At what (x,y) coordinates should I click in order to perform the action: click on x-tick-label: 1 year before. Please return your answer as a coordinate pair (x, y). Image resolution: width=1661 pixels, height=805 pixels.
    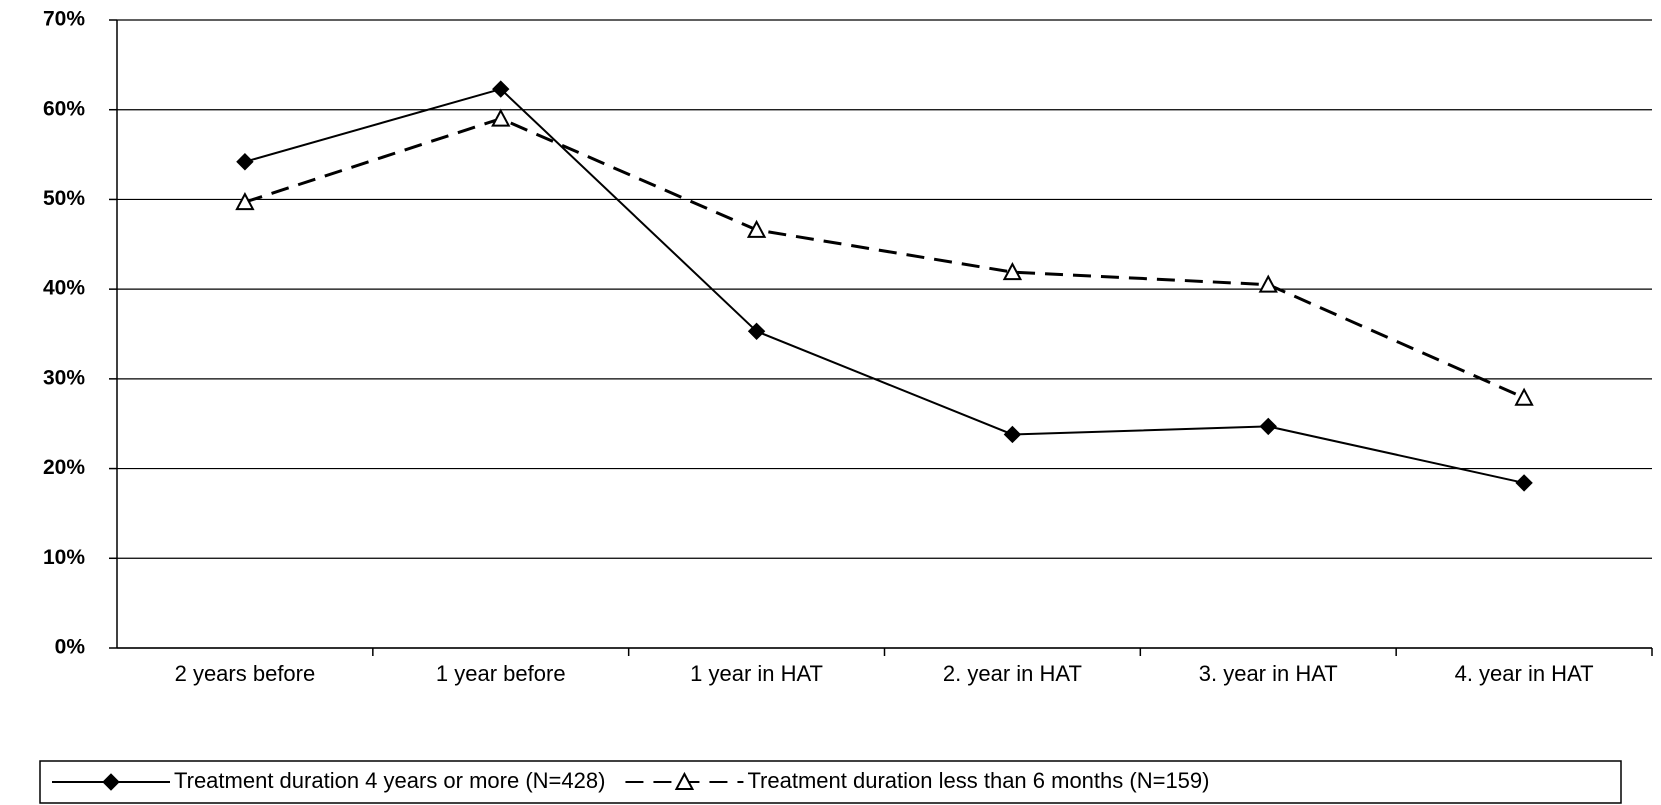
    Looking at the image, I should click on (501, 673).